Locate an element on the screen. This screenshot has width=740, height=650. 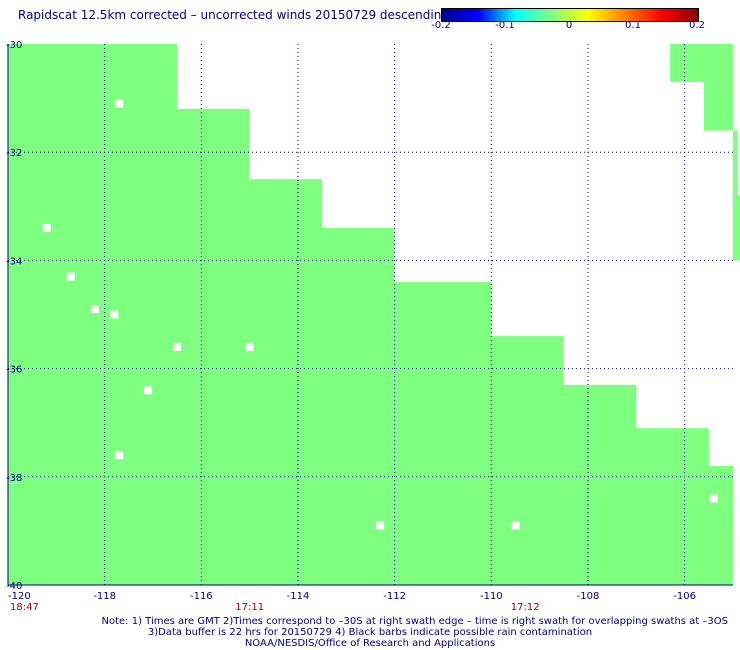
lon-tick-label: -106 is located at coordinates (684, 596).